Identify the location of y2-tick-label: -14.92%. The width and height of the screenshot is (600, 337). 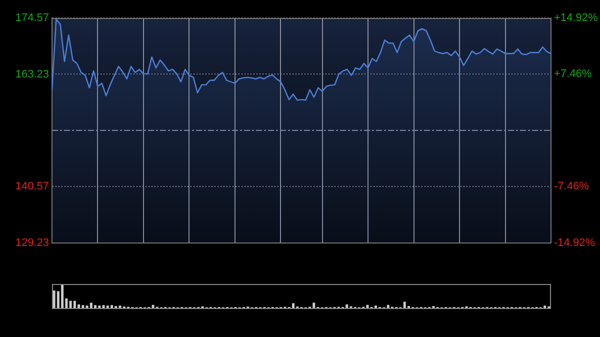
(575, 242).